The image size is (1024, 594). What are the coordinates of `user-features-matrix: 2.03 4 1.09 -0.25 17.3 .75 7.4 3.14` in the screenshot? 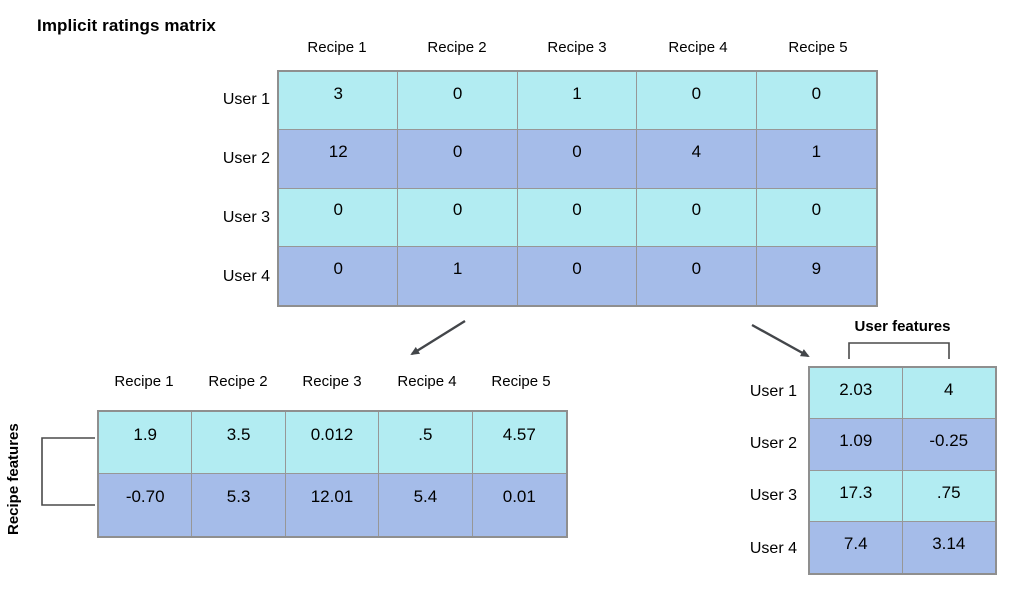 It's located at (902, 470).